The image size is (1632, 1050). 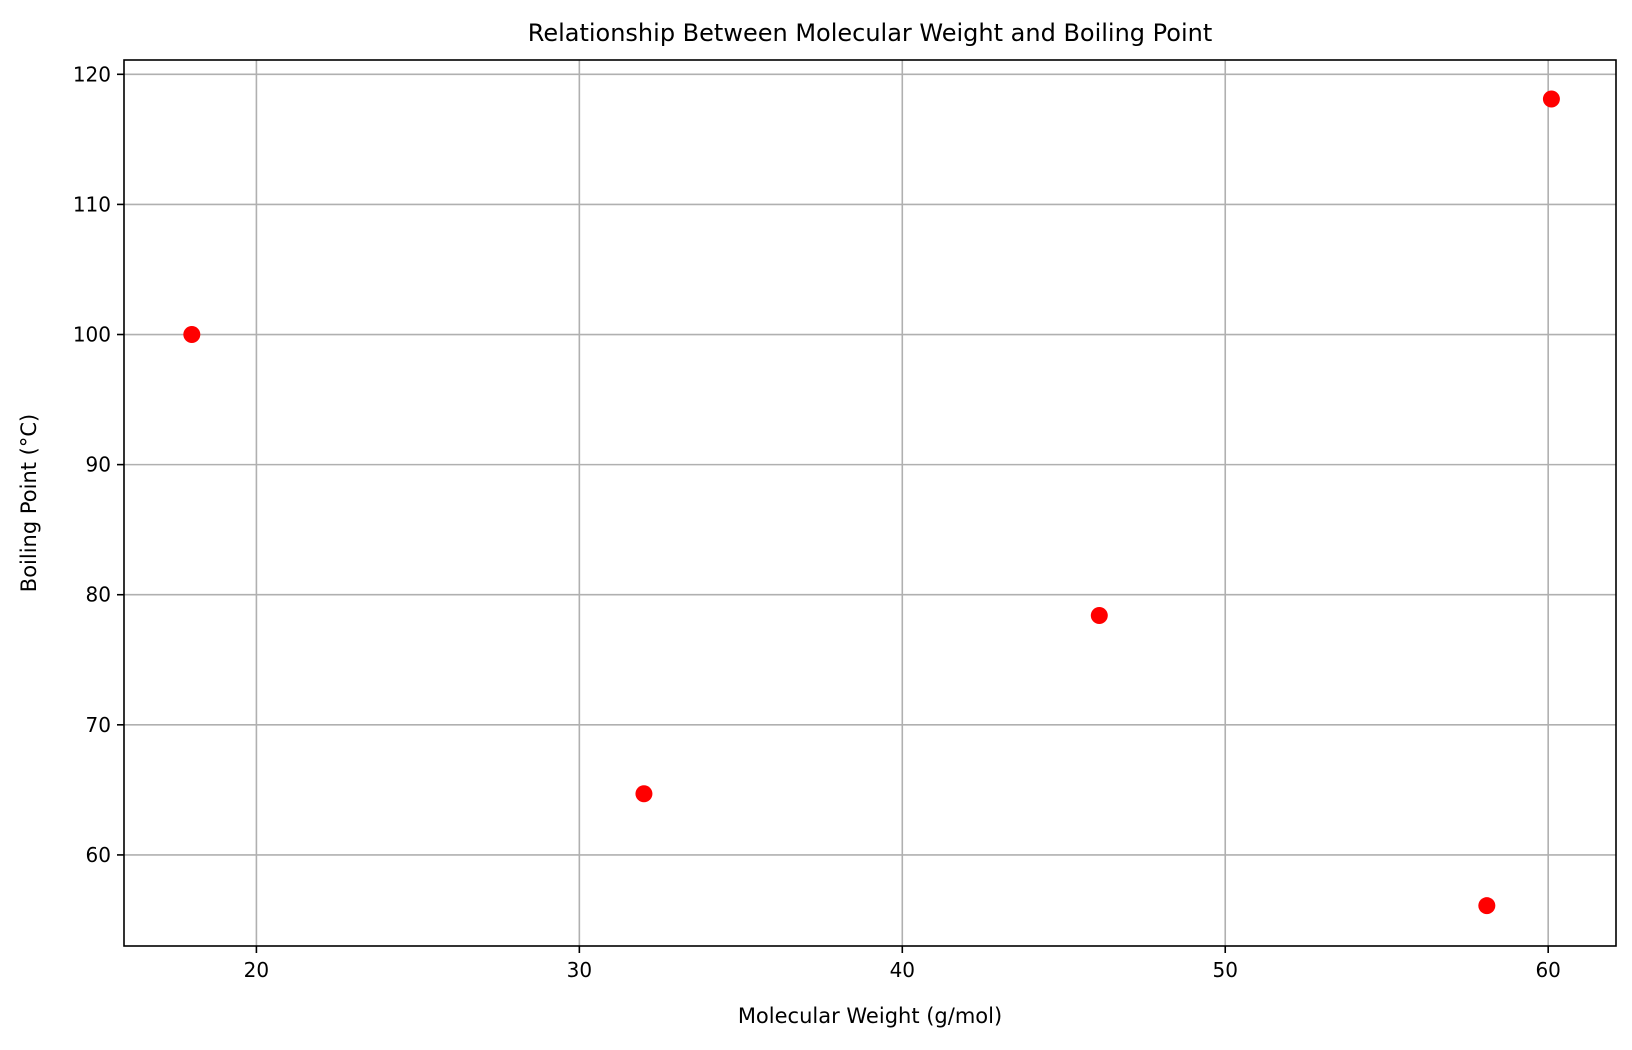 What do you see at coordinates (870, 1016) in the screenshot?
I see `x-axis-label: Molecular Weight (g/mol)` at bounding box center [870, 1016].